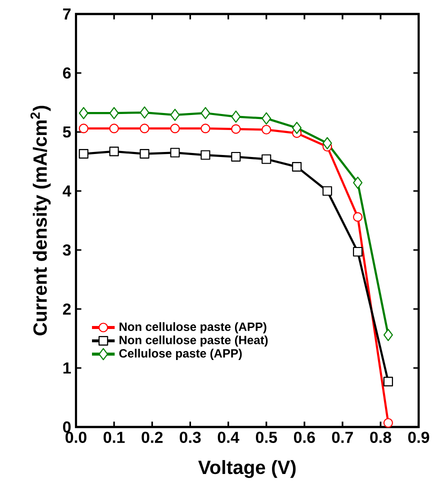 This screenshot has width=432, height=489. What do you see at coordinates (67, 368) in the screenshot?
I see `y-tick-label: 1` at bounding box center [67, 368].